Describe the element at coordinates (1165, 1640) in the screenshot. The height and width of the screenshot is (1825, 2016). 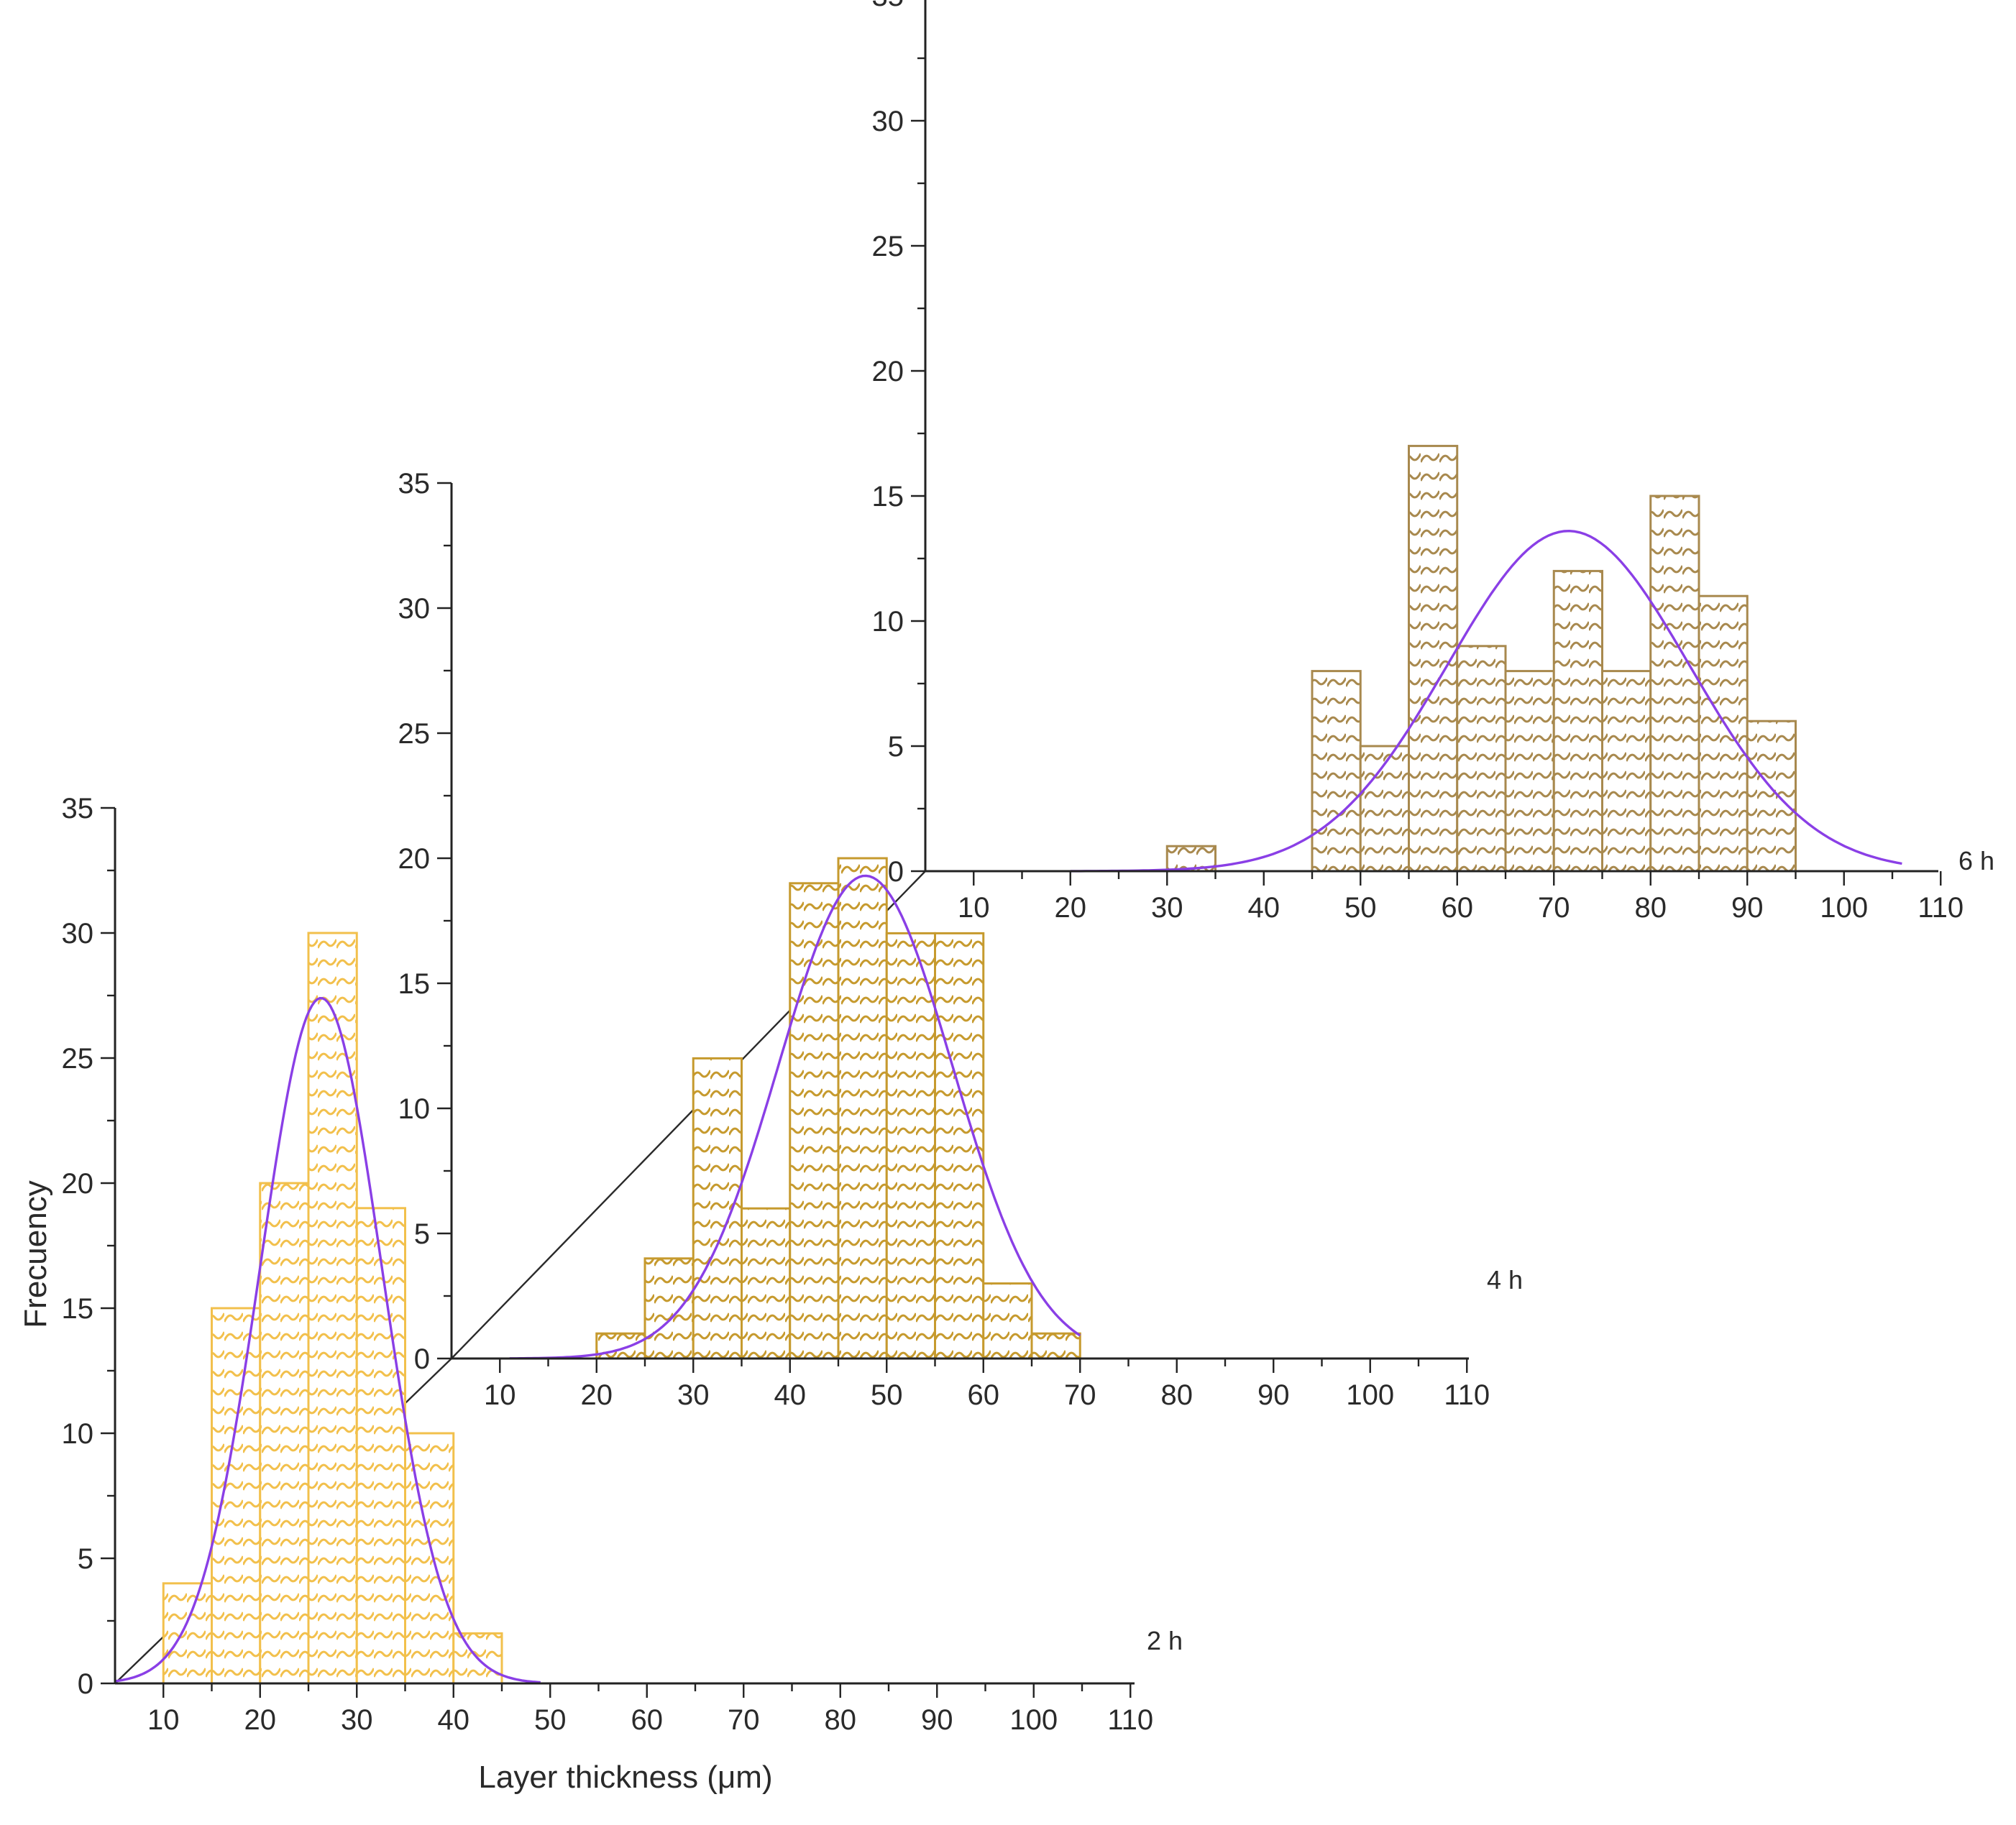
I see `panel-label: 2 h` at that location.